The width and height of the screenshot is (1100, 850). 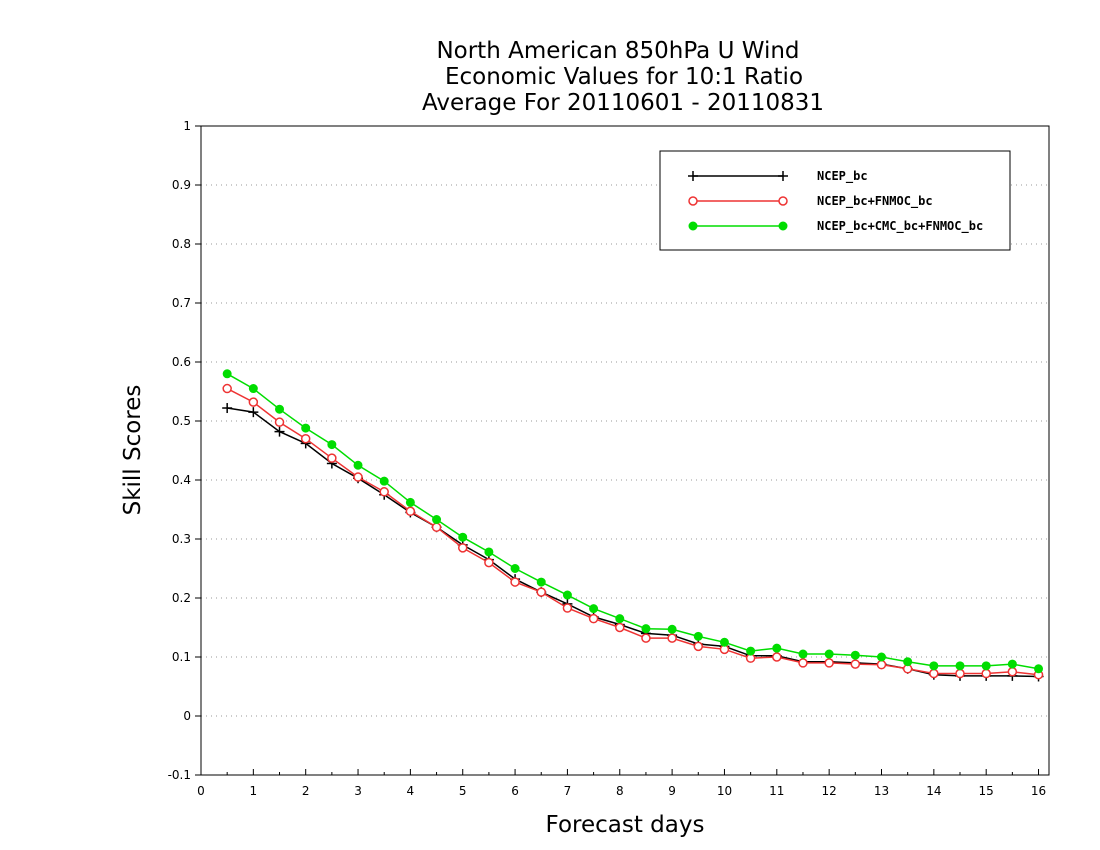 What do you see at coordinates (724, 791) in the screenshot?
I see `x-tick-label: 10` at bounding box center [724, 791].